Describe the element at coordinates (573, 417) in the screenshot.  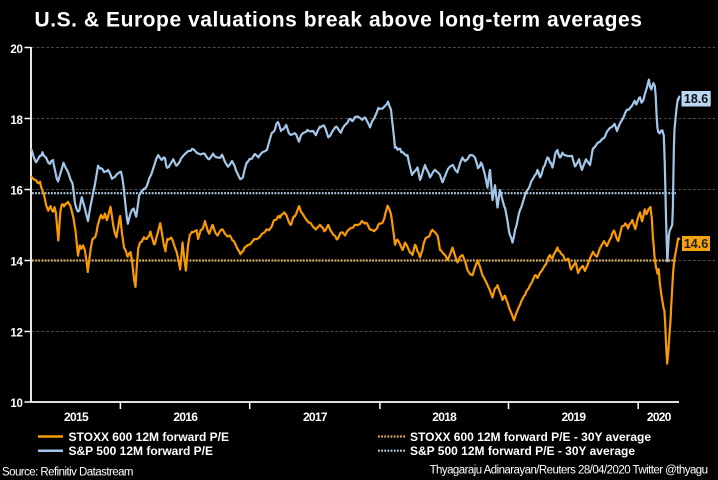
I see `svg-text: 2019` at that location.